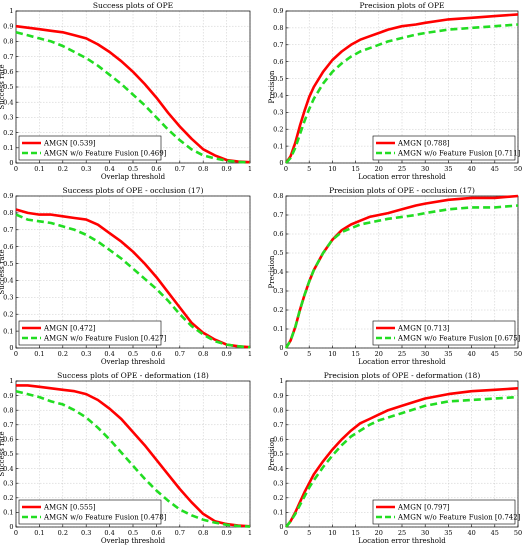 This screenshot has height=550, width=528. Describe the element at coordinates (278, 310) in the screenshot. I see `y-tick-label: 0.2` at that location.